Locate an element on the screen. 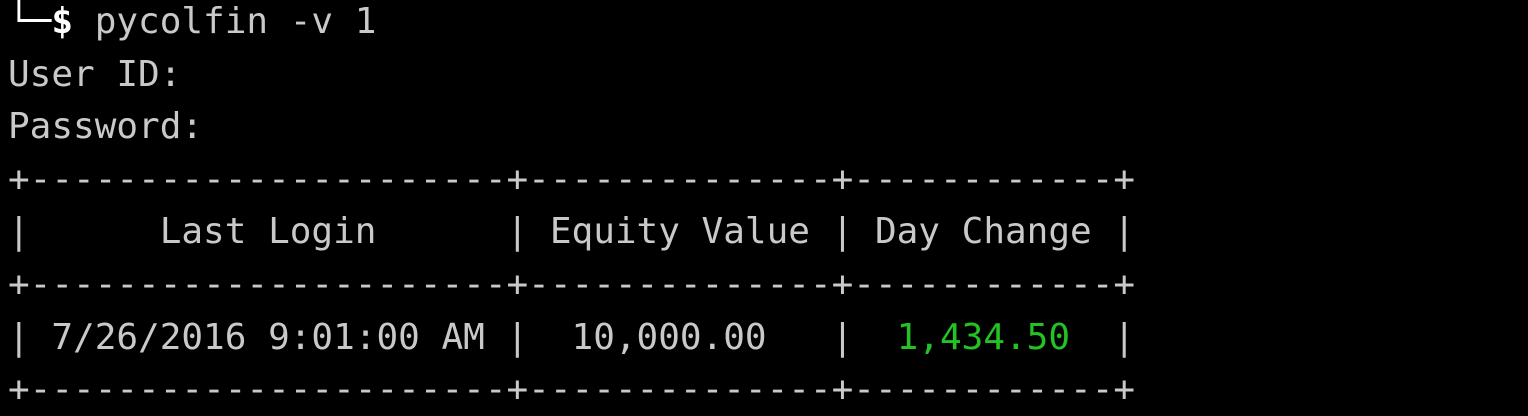  table-cell: Last Login is located at coordinates (268, 232).